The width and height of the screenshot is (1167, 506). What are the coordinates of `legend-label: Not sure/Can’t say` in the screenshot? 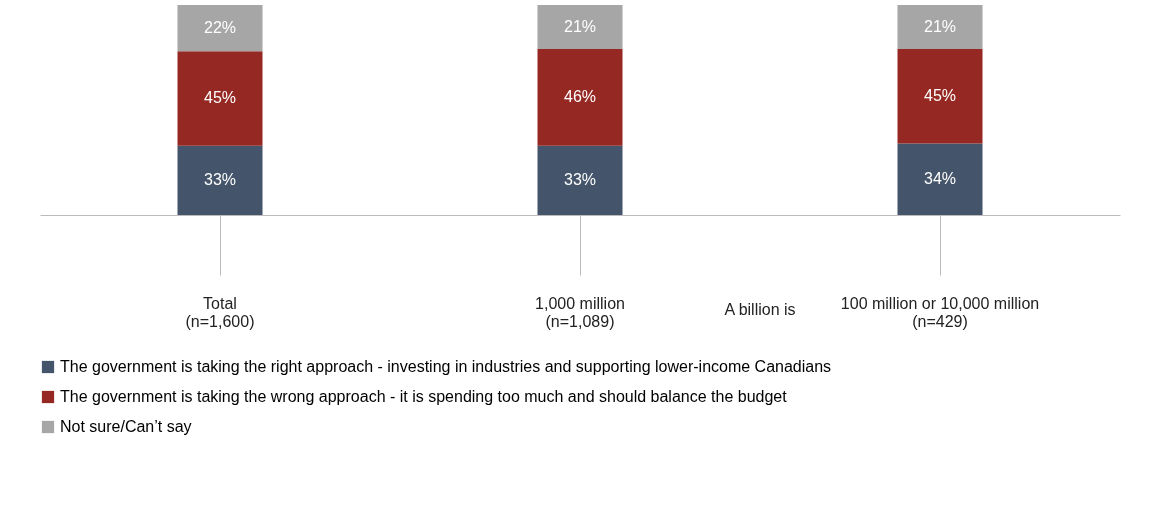 It's located at (126, 426).